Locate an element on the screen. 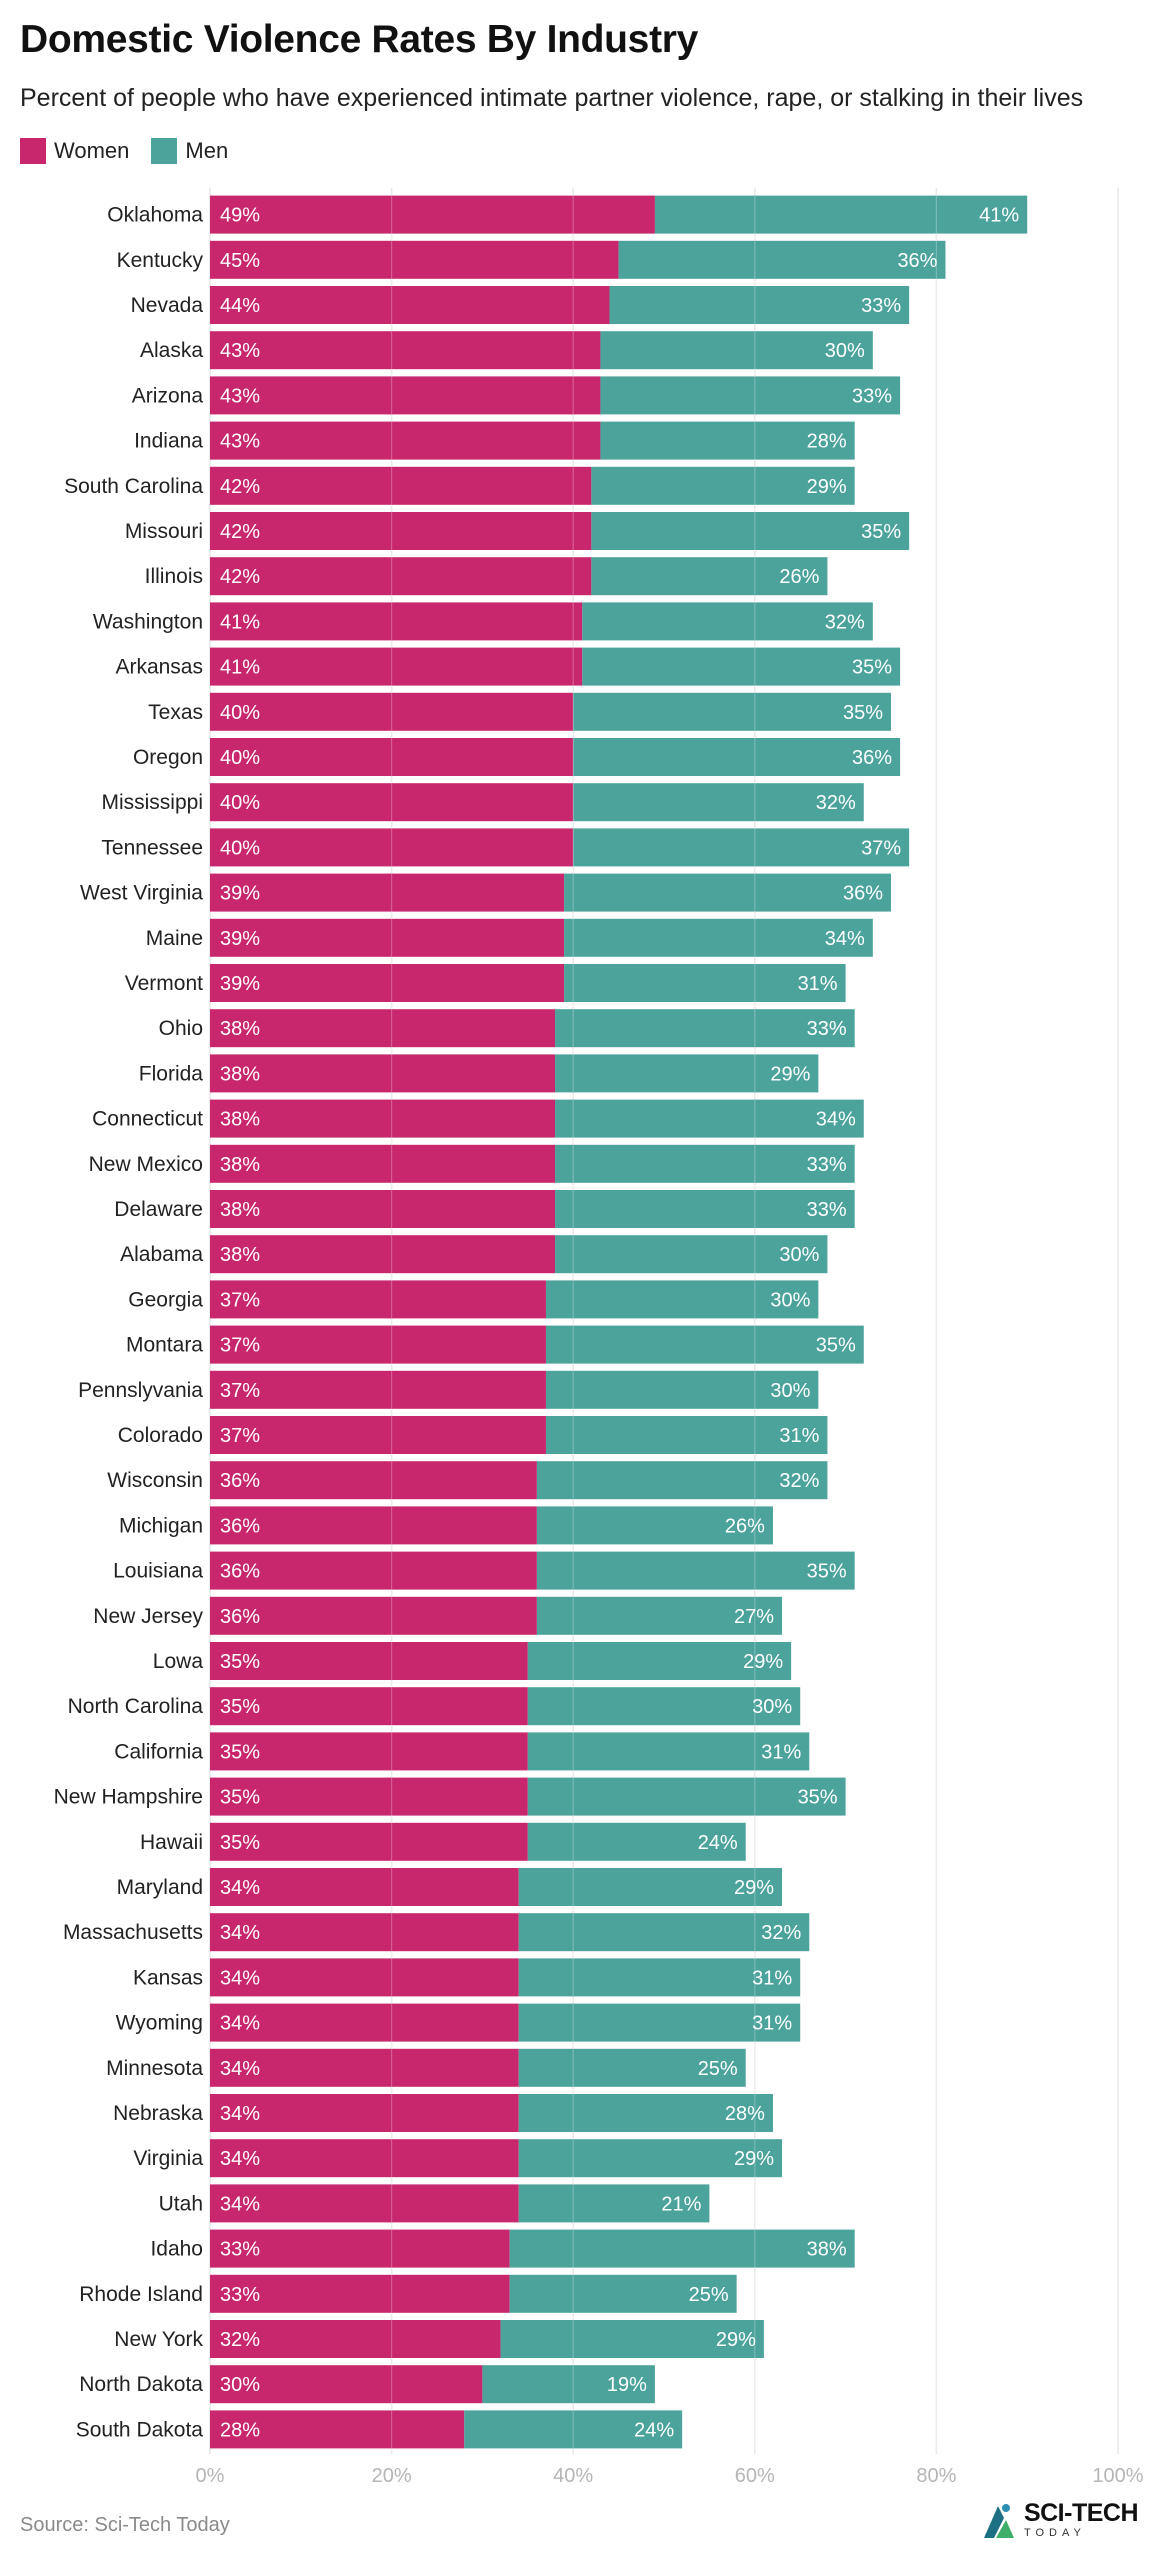 This screenshot has width=1168, height=2560. category-label: Maine is located at coordinates (174, 938).